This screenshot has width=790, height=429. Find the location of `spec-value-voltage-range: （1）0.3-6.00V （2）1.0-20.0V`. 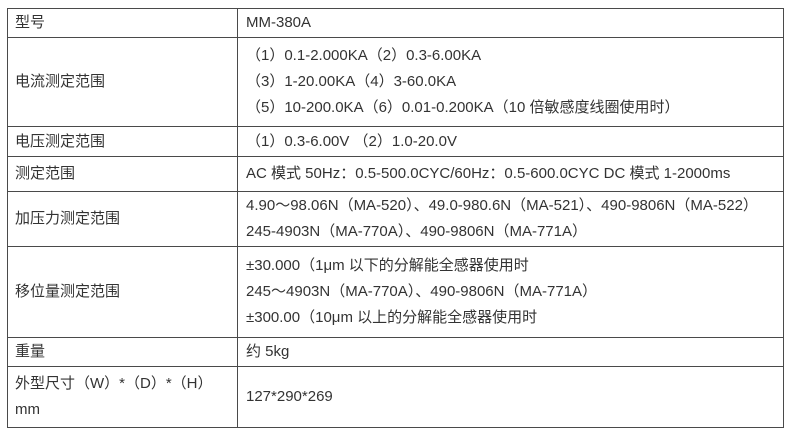

spec-value-voltage-range: （1）0.3-6.00V （2）1.0-20.0V is located at coordinates (510, 141).